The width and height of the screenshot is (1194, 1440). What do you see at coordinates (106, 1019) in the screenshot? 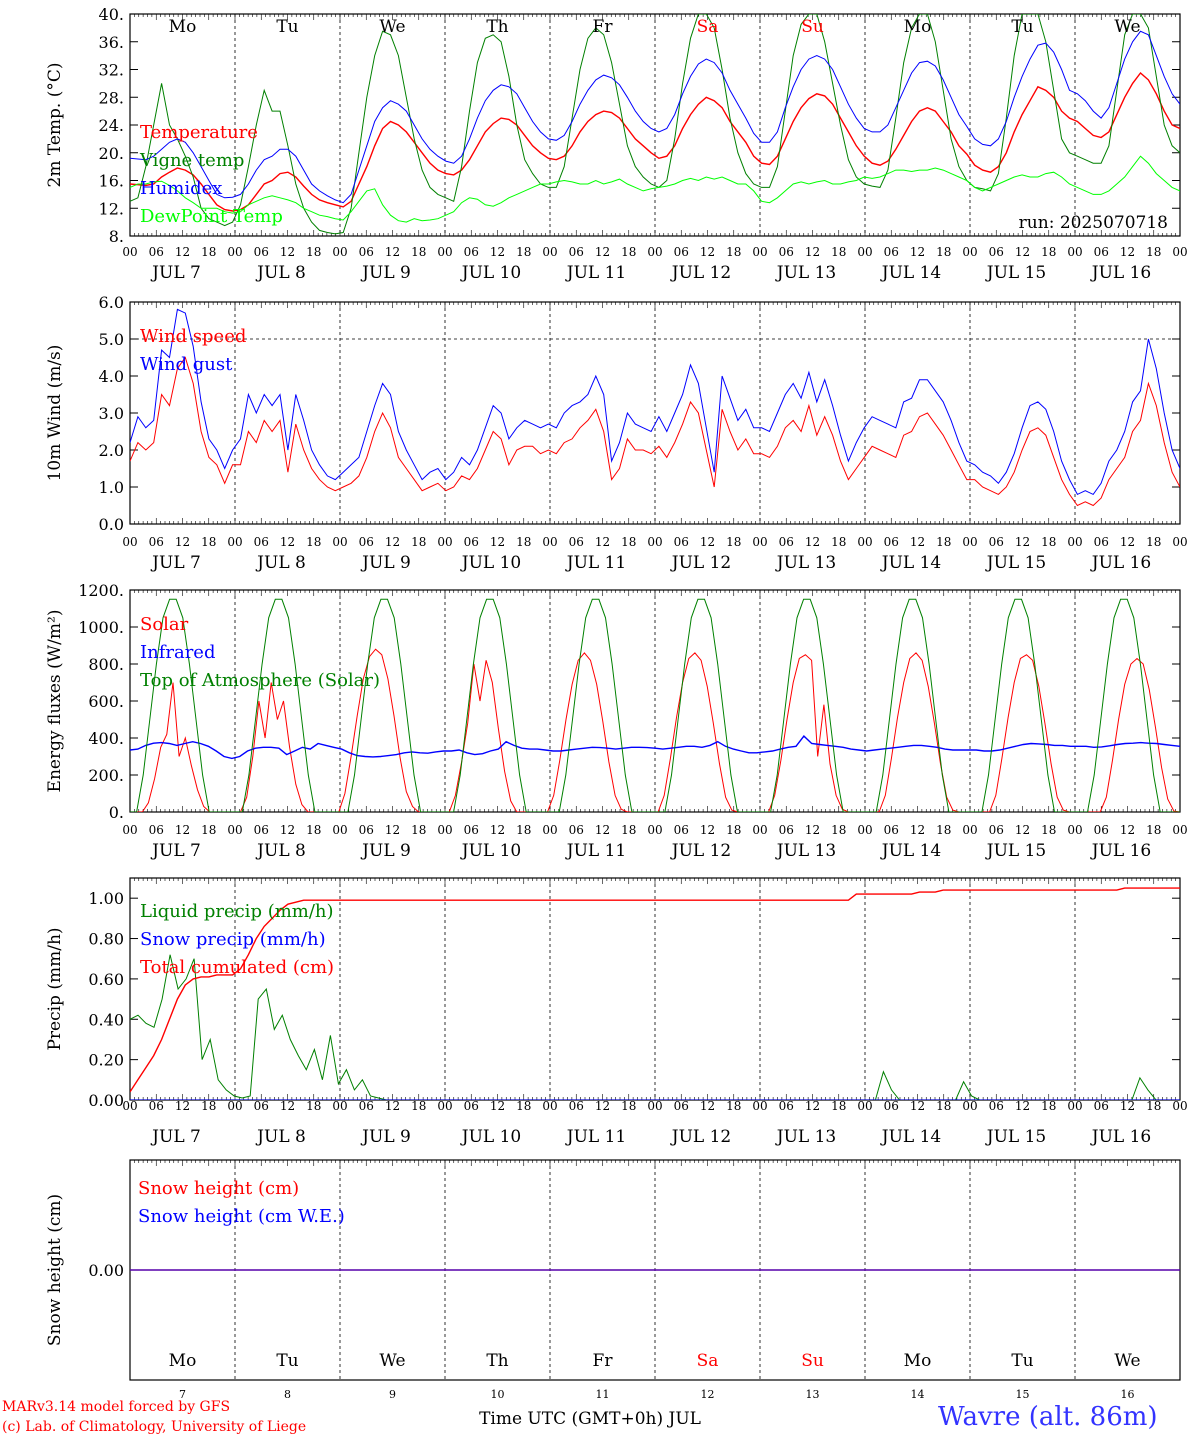
I see `y-tick-label: 0.40` at bounding box center [106, 1019].